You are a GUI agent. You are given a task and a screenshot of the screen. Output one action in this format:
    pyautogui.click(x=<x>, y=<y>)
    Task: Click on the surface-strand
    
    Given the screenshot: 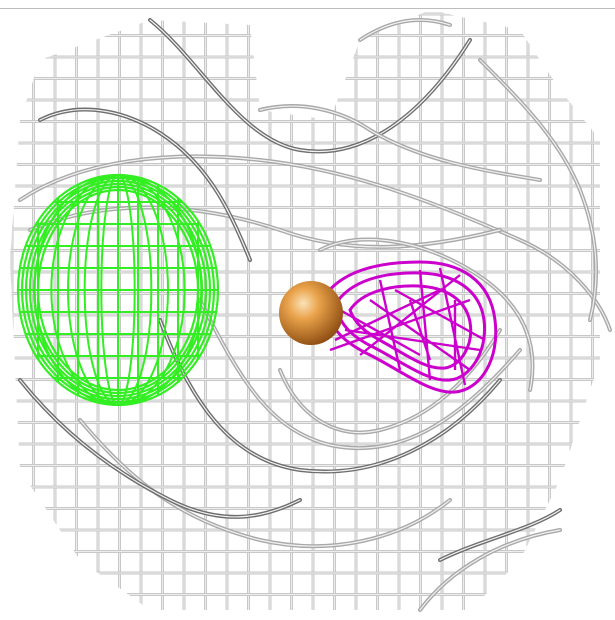 What is the action you would take?
    pyautogui.click(x=265, y=227)
    